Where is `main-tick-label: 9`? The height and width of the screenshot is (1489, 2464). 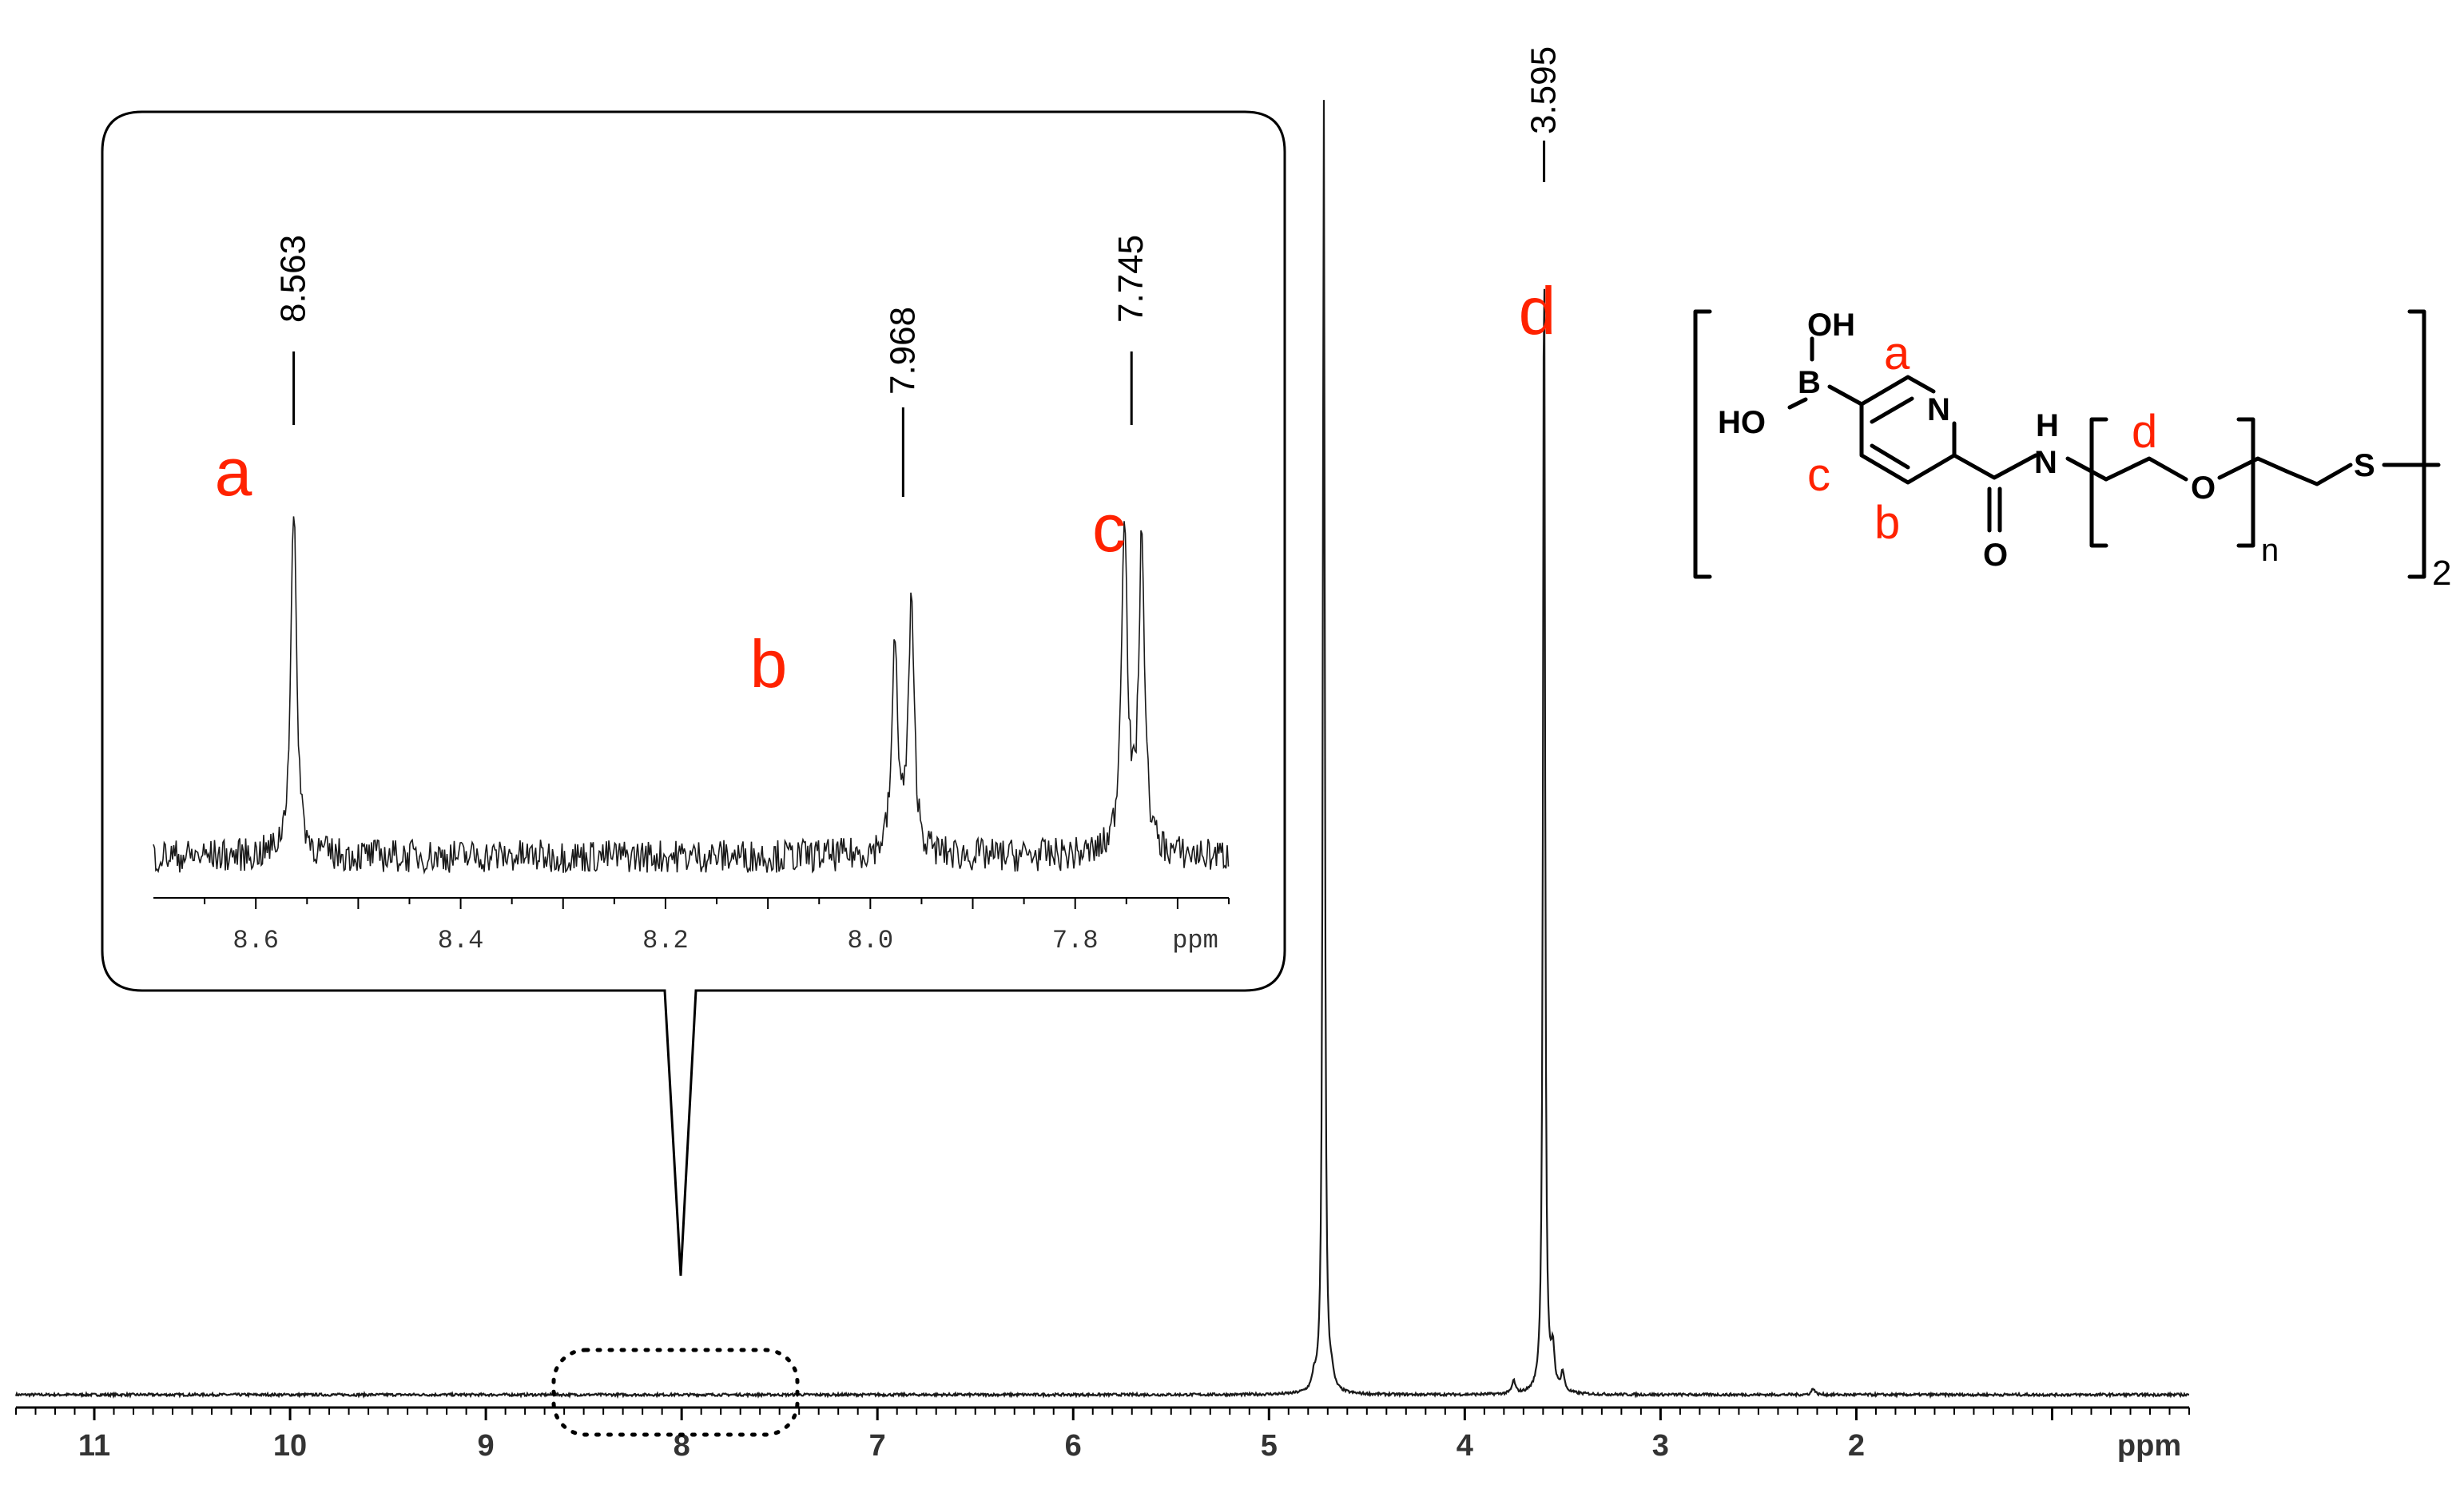
main-tick-label: 9 is located at coordinates (487, 1446).